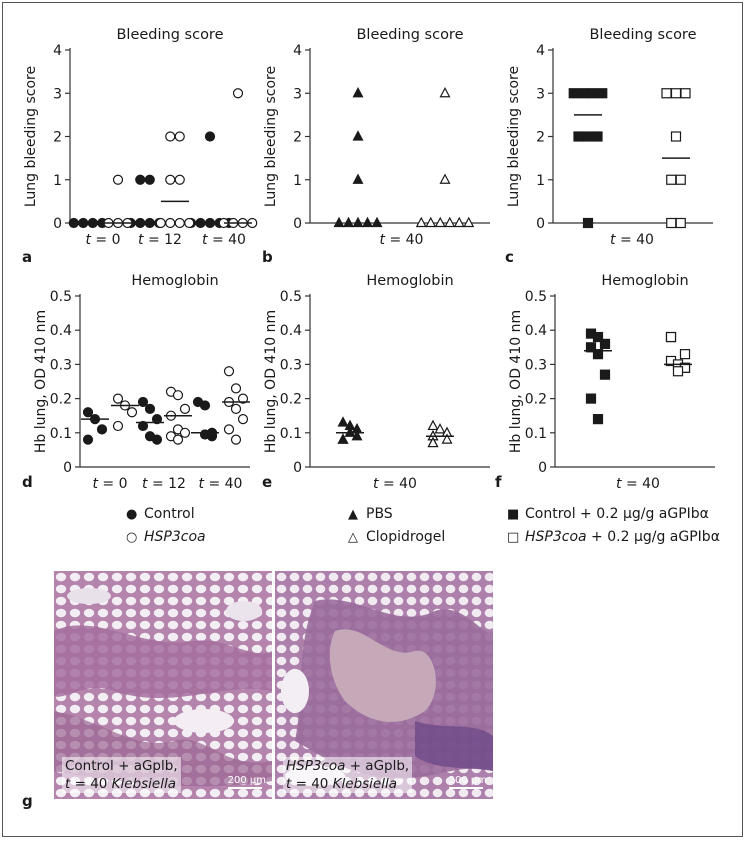  I want to click on legend-e-item-clopidrogel: △ Clopidrogel, so click(396, 537).